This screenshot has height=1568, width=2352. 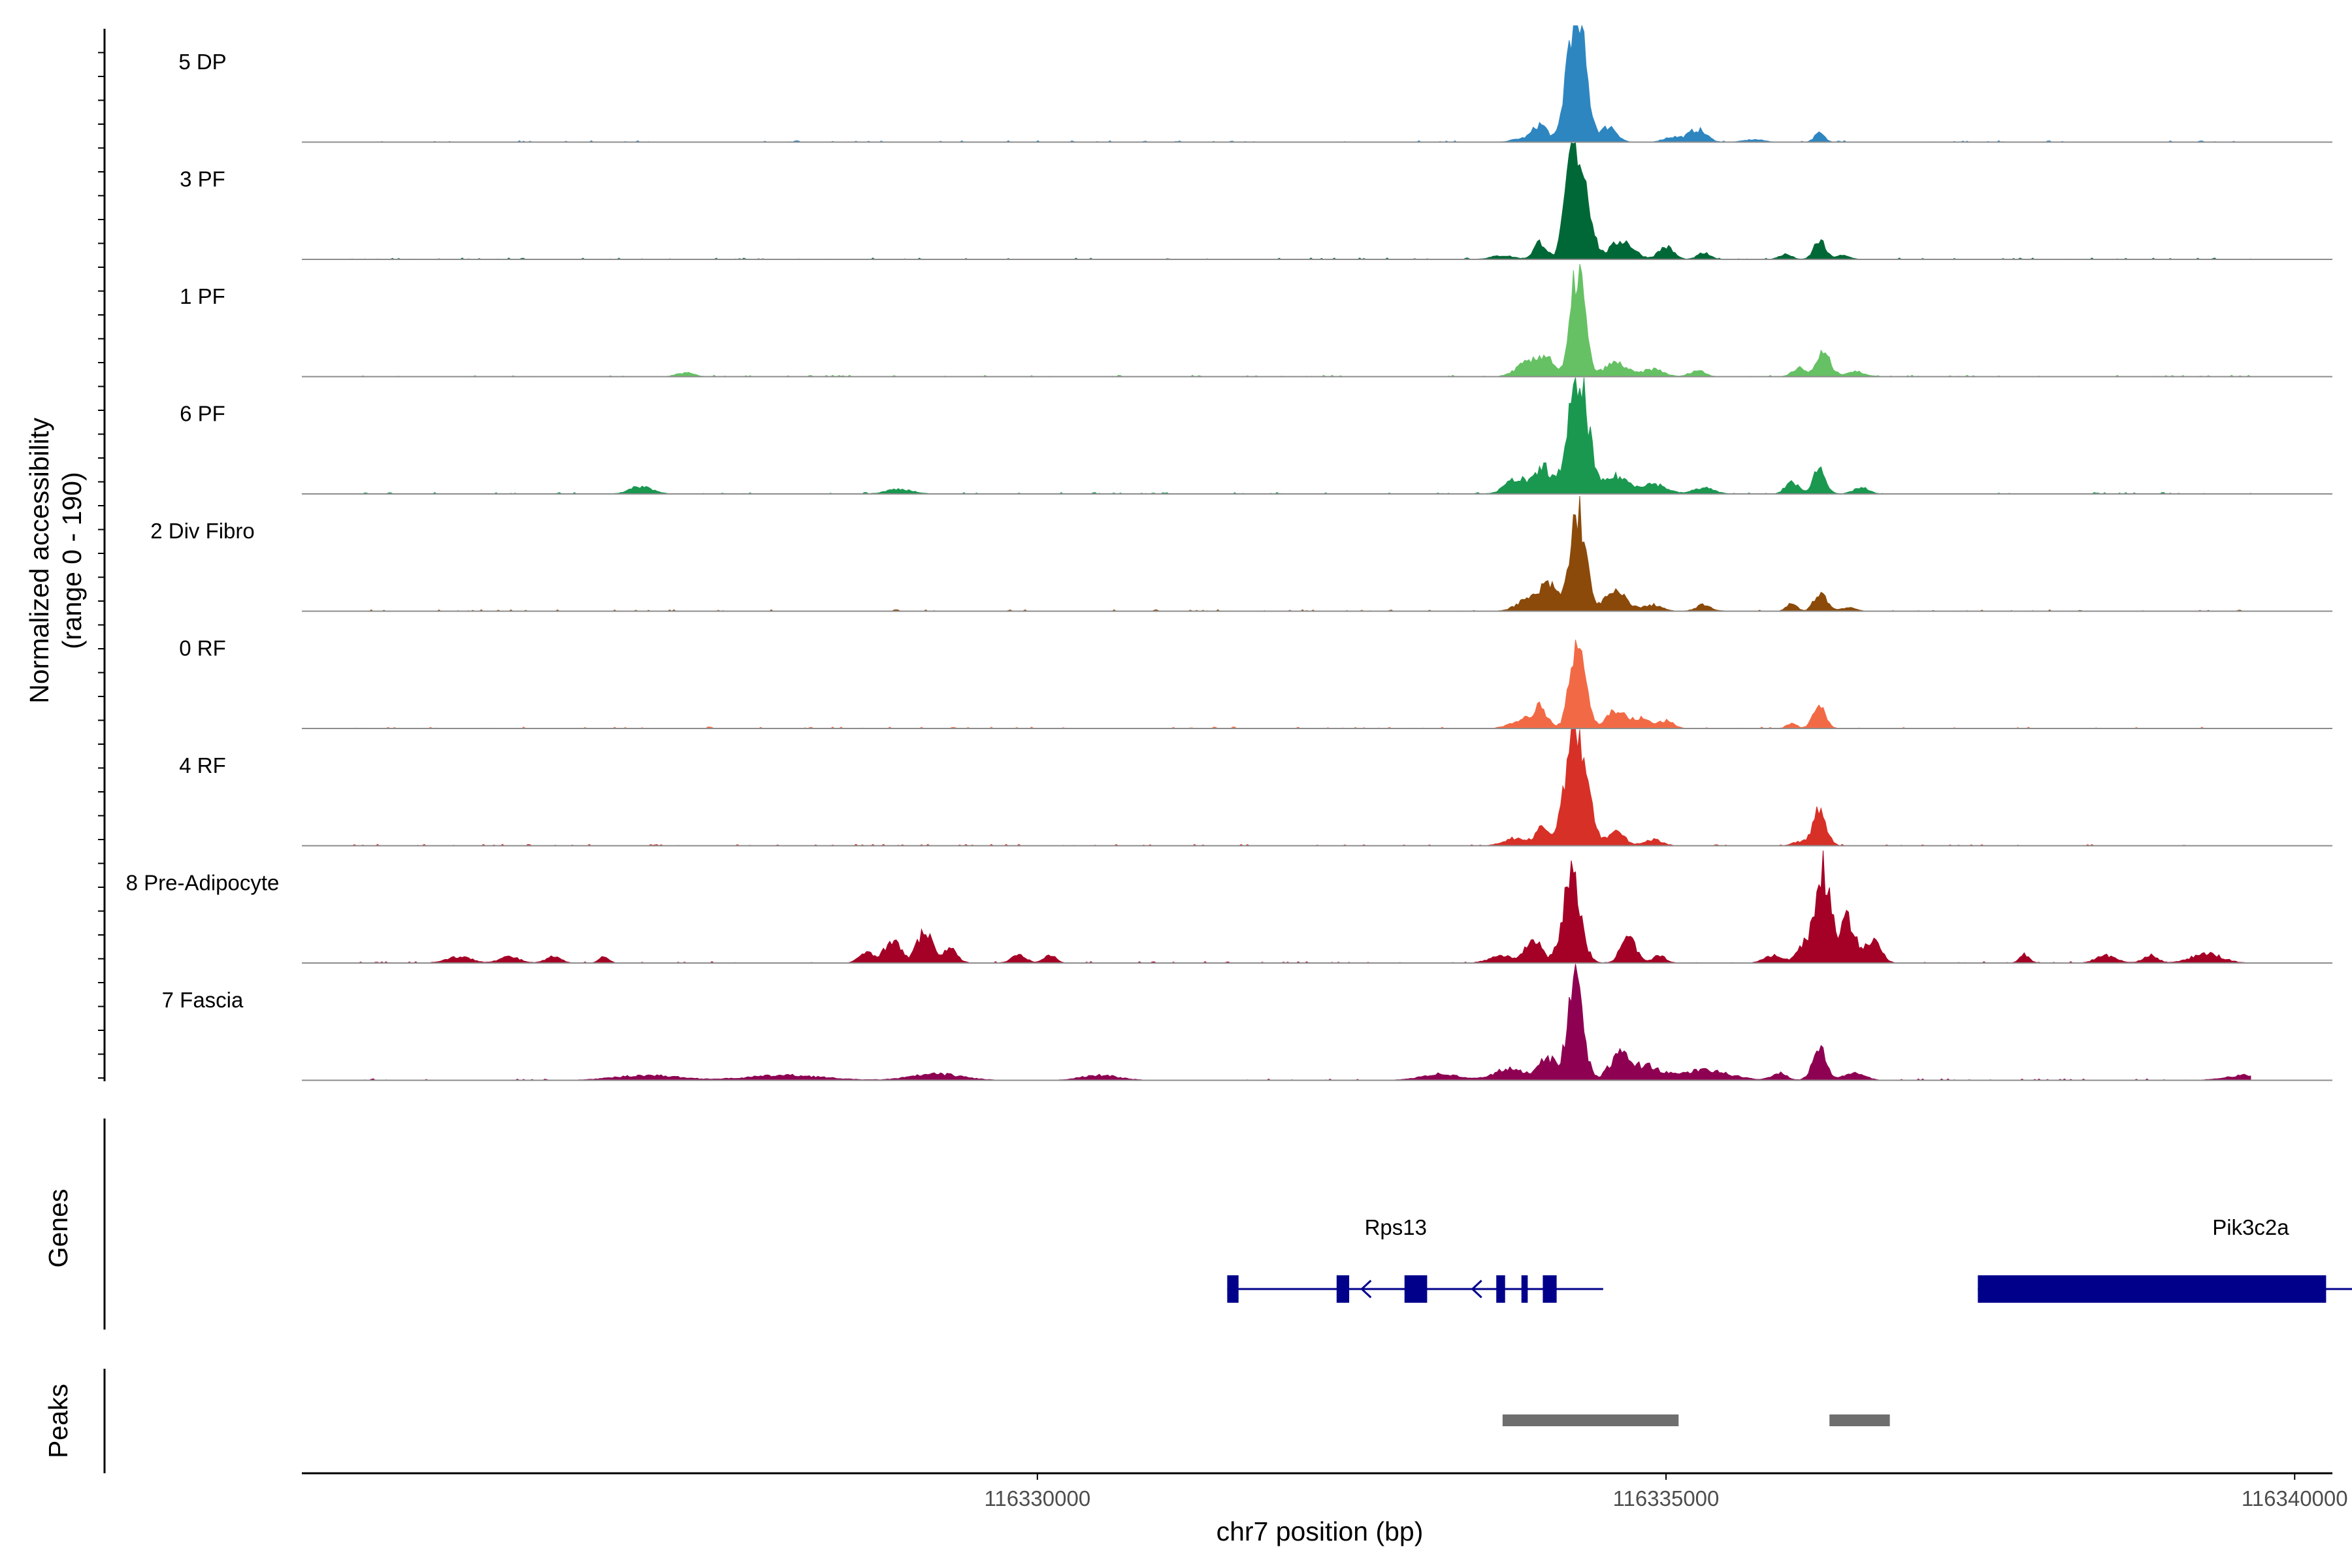 I want to click on track-1-pf: 1 PF, so click(x=1256, y=320).